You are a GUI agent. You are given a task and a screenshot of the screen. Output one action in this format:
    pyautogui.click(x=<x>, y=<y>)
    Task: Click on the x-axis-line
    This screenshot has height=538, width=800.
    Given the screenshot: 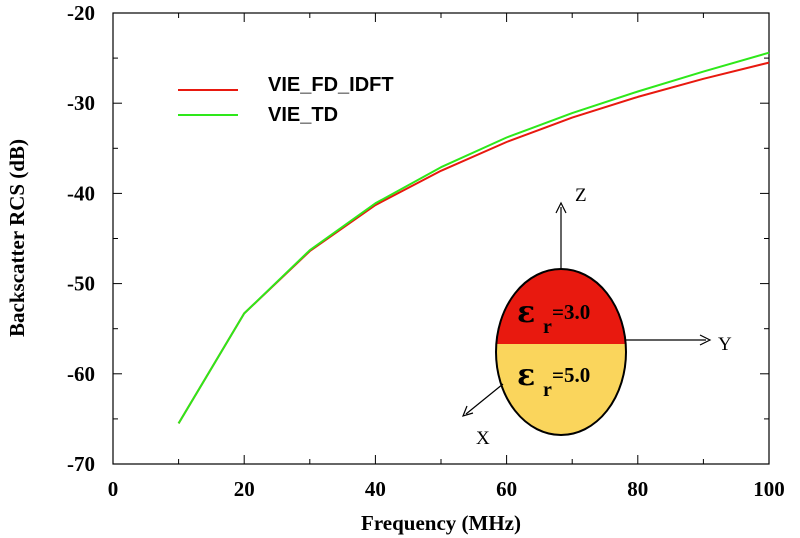 What is the action you would take?
    pyautogui.click(x=484, y=399)
    